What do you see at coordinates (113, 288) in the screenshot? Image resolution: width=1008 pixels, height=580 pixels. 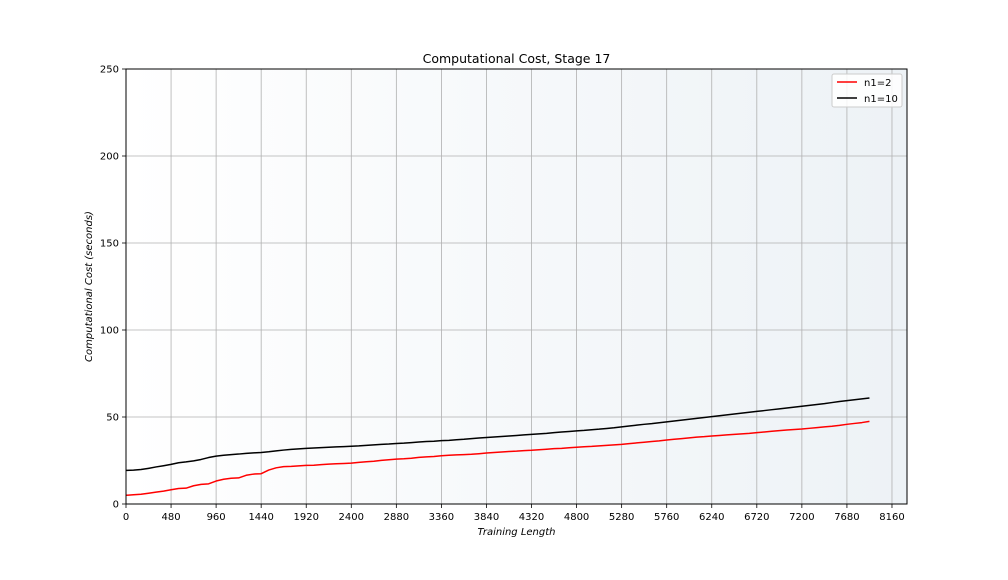 I see `y-axis-ticks: 0 50 100 150 200 250` at bounding box center [113, 288].